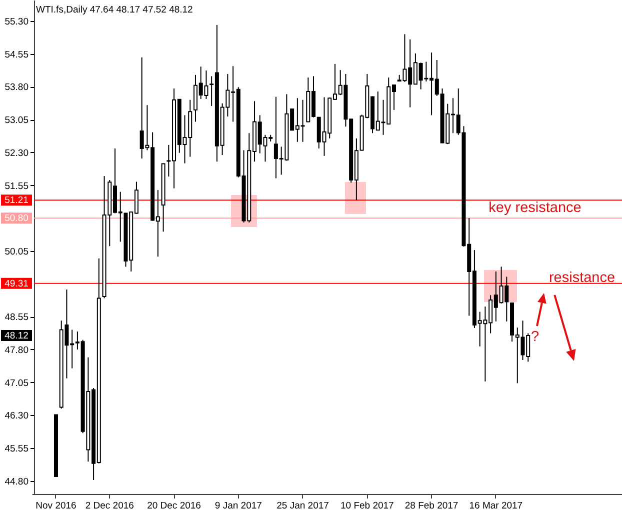 The height and width of the screenshot is (510, 622). I want to click on text: 48.12, so click(16, 336).